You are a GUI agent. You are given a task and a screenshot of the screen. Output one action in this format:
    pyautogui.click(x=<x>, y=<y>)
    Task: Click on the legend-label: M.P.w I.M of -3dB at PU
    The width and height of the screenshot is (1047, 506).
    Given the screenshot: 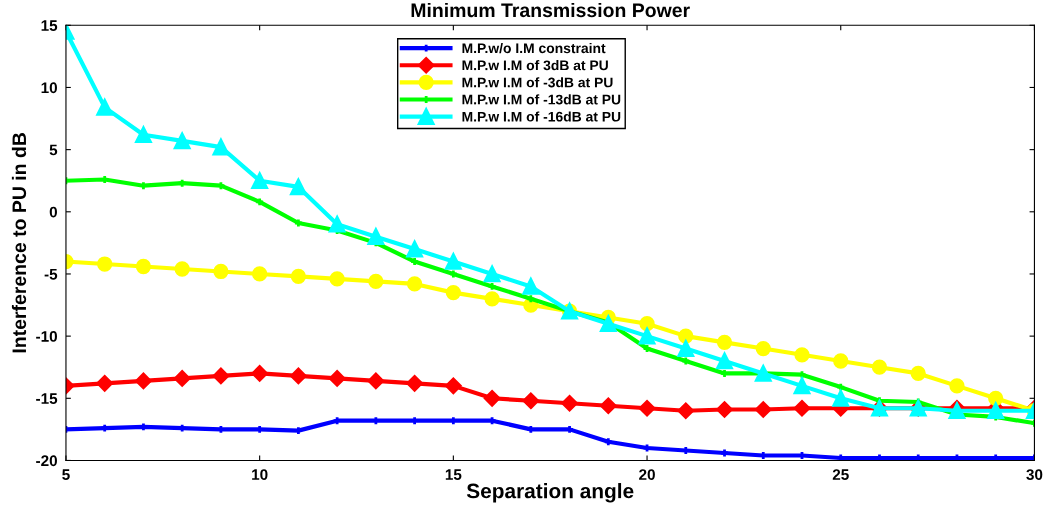 What is the action you would take?
    pyautogui.click(x=537, y=82)
    